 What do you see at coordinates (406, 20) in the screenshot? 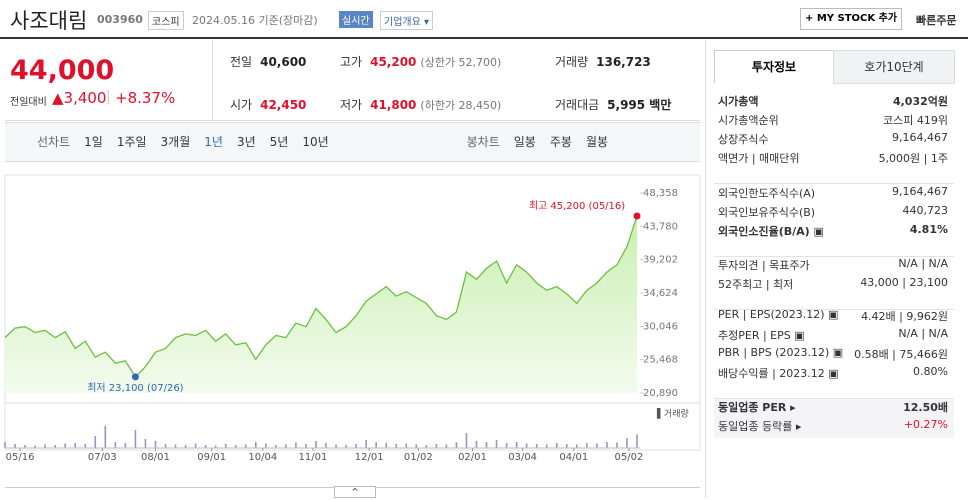
I see `overview-dropdown: 기업개요 ▾` at bounding box center [406, 20].